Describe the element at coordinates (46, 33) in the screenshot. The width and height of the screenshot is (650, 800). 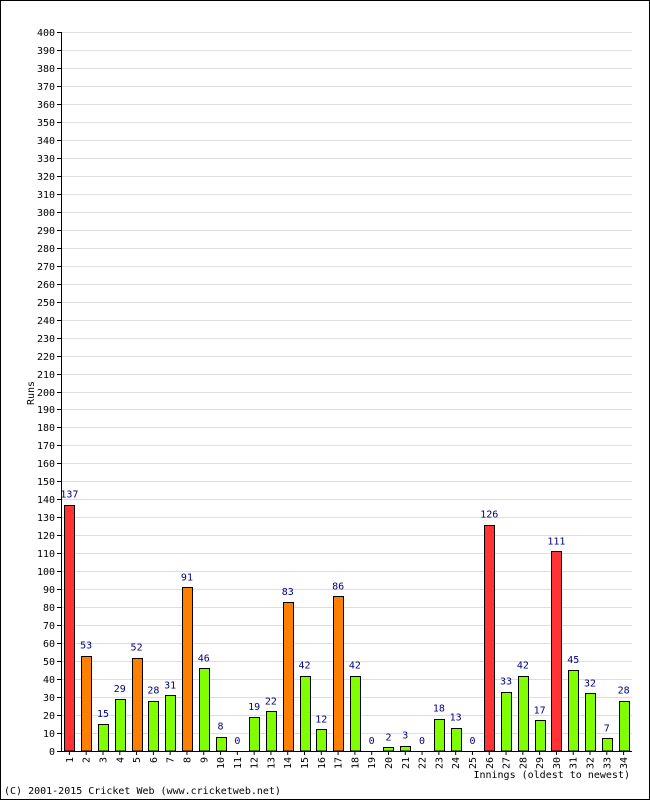
I see `y-tick-label-400: 400` at that location.